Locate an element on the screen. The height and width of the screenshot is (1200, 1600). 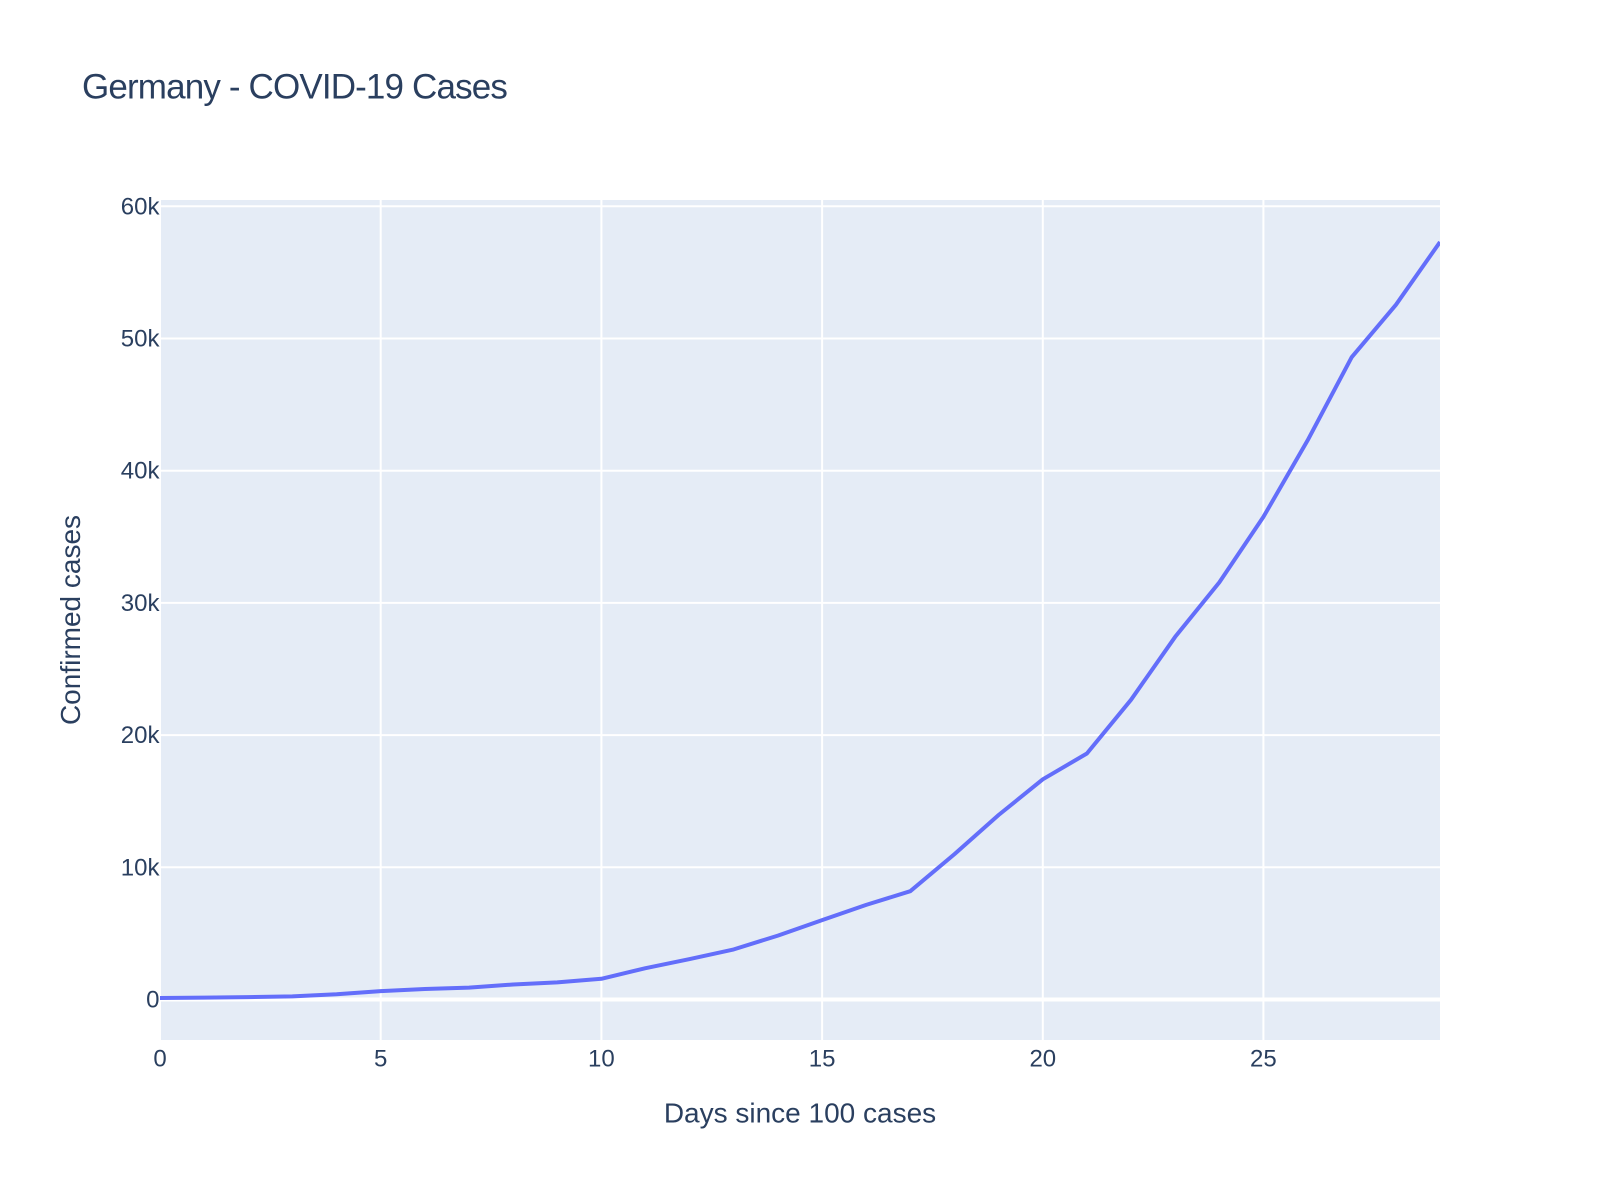
svg-text: Confirmed cases is located at coordinates (70, 620).